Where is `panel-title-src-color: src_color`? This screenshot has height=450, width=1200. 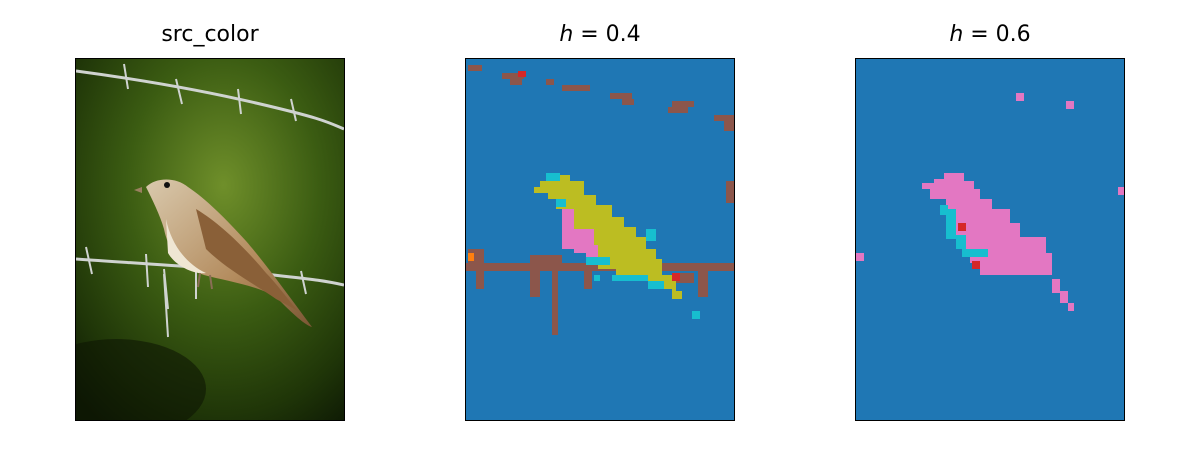 panel-title-src-color: src_color is located at coordinates (210, 34).